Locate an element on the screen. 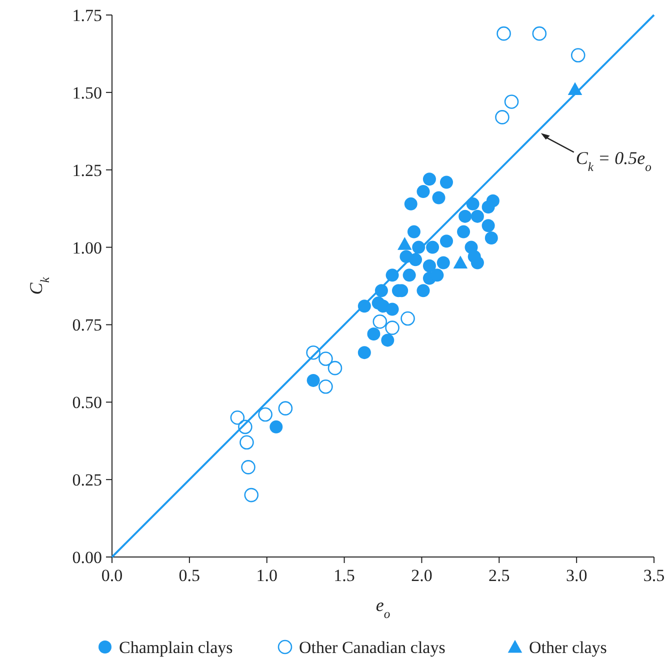 Image resolution: width=668 pixels, height=661 pixels. y-tick-label: 0.75 is located at coordinates (87, 325).